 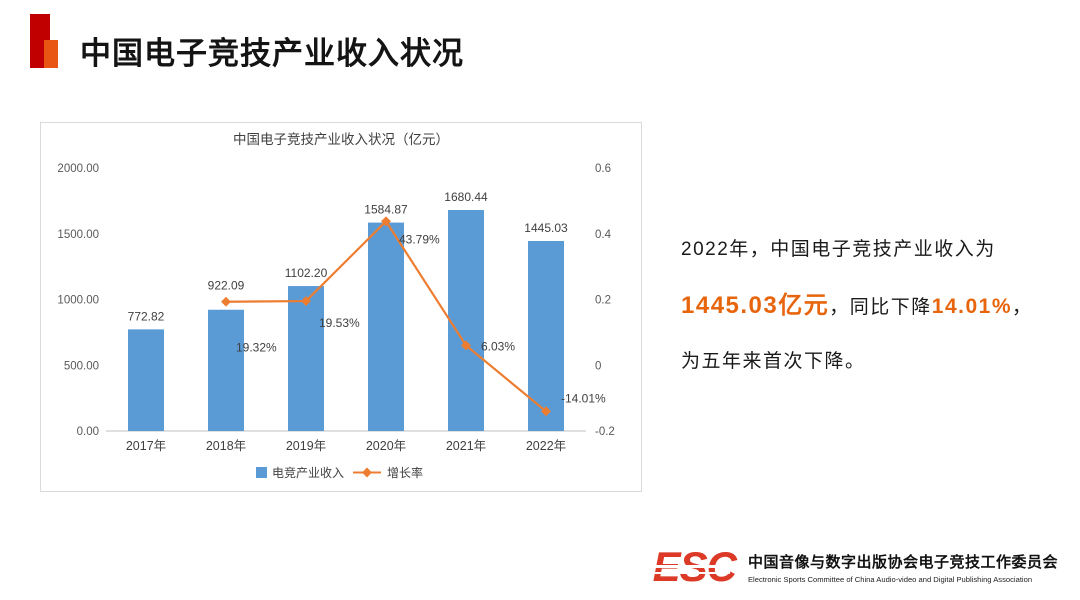 What do you see at coordinates (306, 273) in the screenshot?
I see `svg-text: 1102.20` at bounding box center [306, 273].